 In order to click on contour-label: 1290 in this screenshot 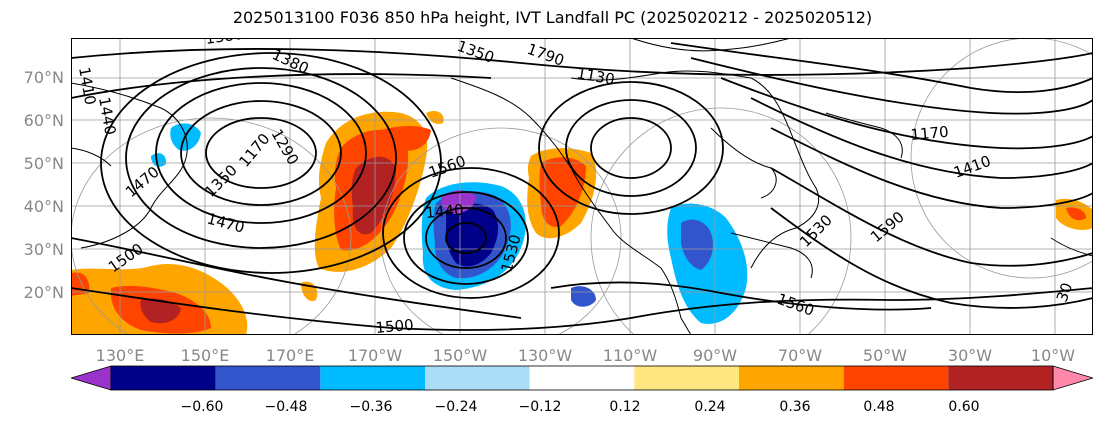, I will do `click(285, 147)`.